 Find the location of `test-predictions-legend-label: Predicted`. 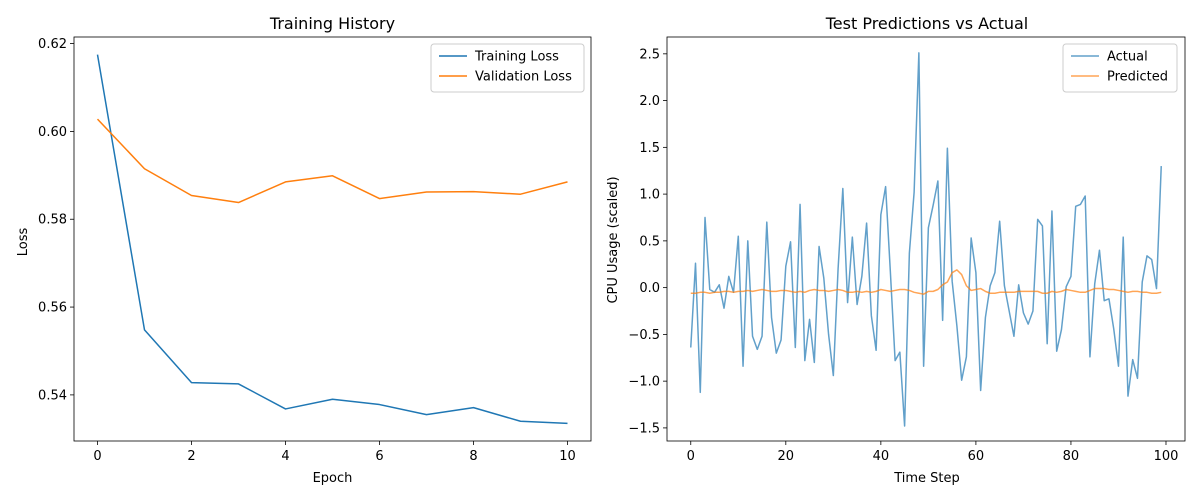

test-predictions-legend-label: Predicted is located at coordinates (1137, 77).